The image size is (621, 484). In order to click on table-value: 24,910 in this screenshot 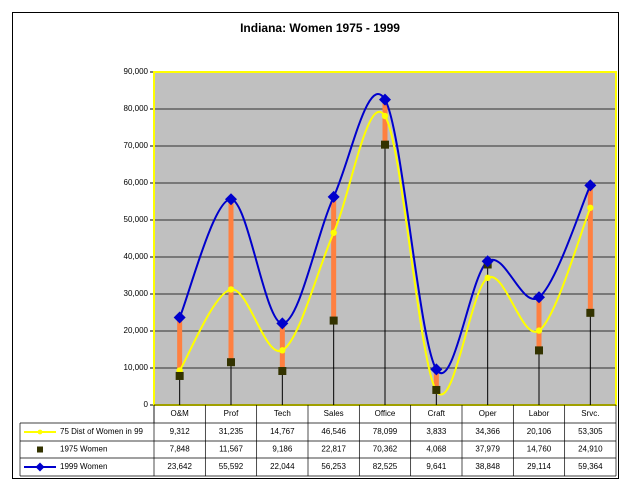, I will do `click(590, 449)`.